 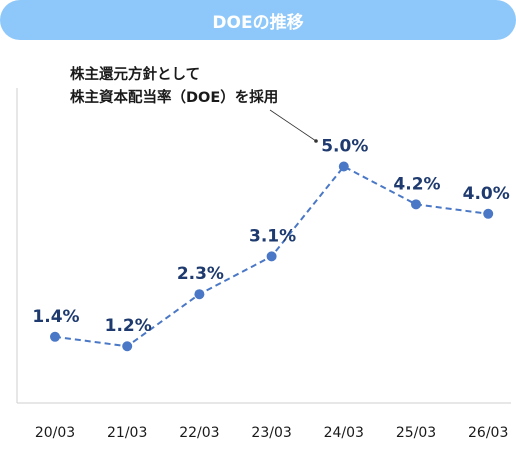 I want to click on data-label-26/03: 4.0%, so click(x=486, y=194).